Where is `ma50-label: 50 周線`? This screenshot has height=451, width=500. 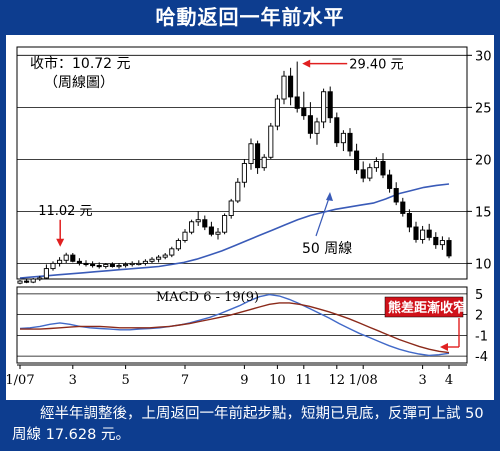 ma50-label: 50 周線 is located at coordinates (327, 249).